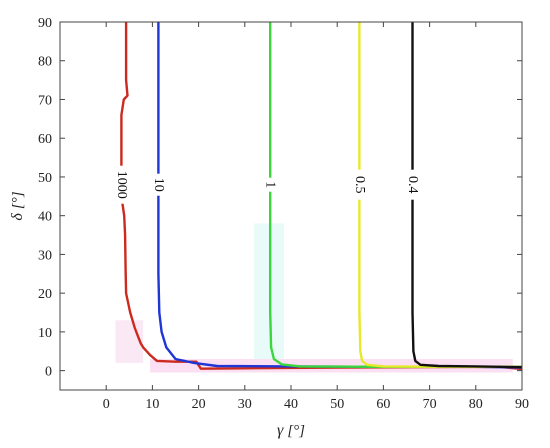 Image resolution: width=550 pixels, height=448 pixels. I want to click on y-tick-label: 10, so click(45, 333).